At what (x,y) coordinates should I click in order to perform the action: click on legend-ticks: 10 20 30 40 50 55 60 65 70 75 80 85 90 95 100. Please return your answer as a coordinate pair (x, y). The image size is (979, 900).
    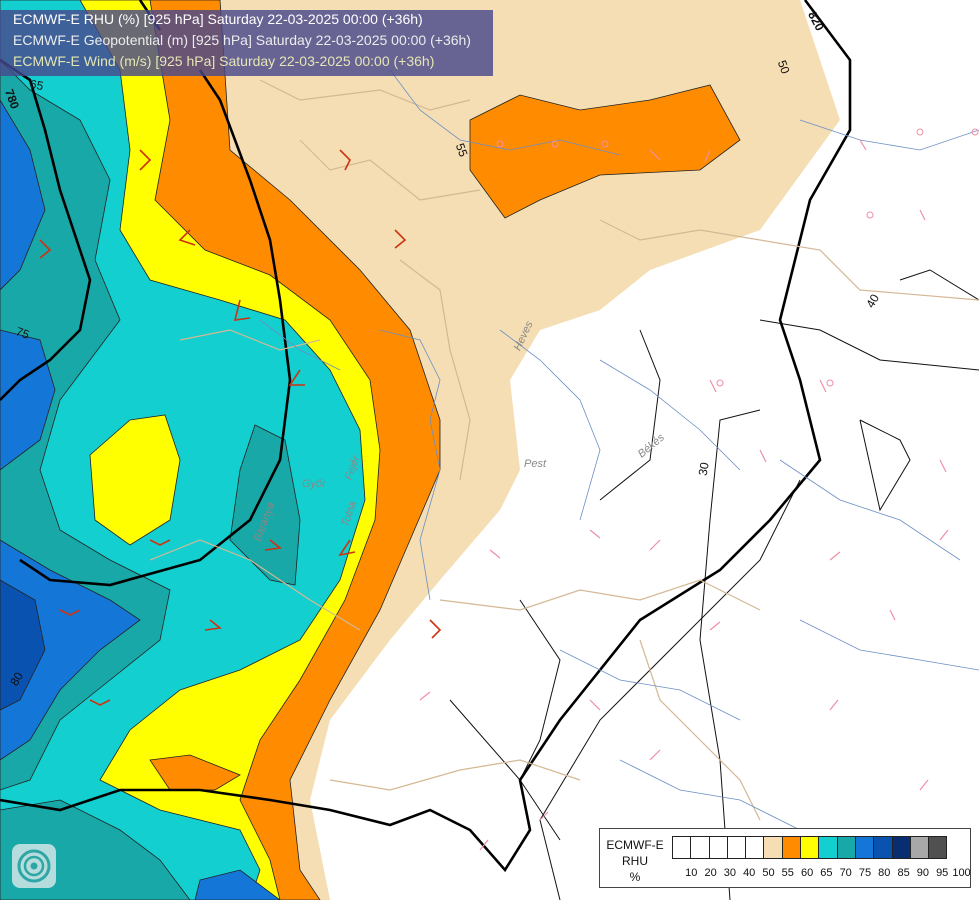
    Looking at the image, I should click on (821, 874).